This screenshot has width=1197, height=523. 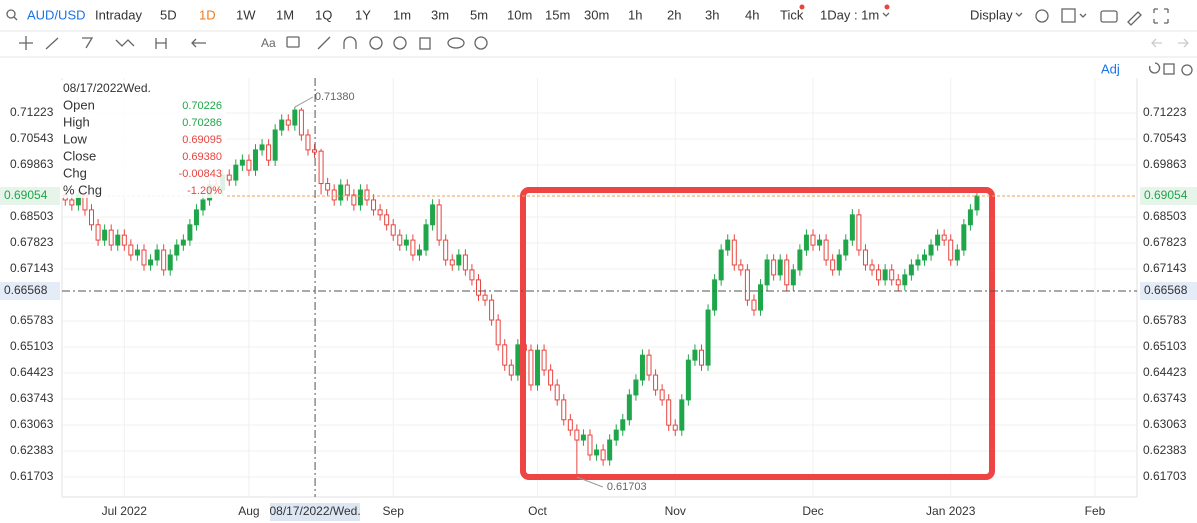 I want to click on camera-icon, so click(x=1109, y=16).